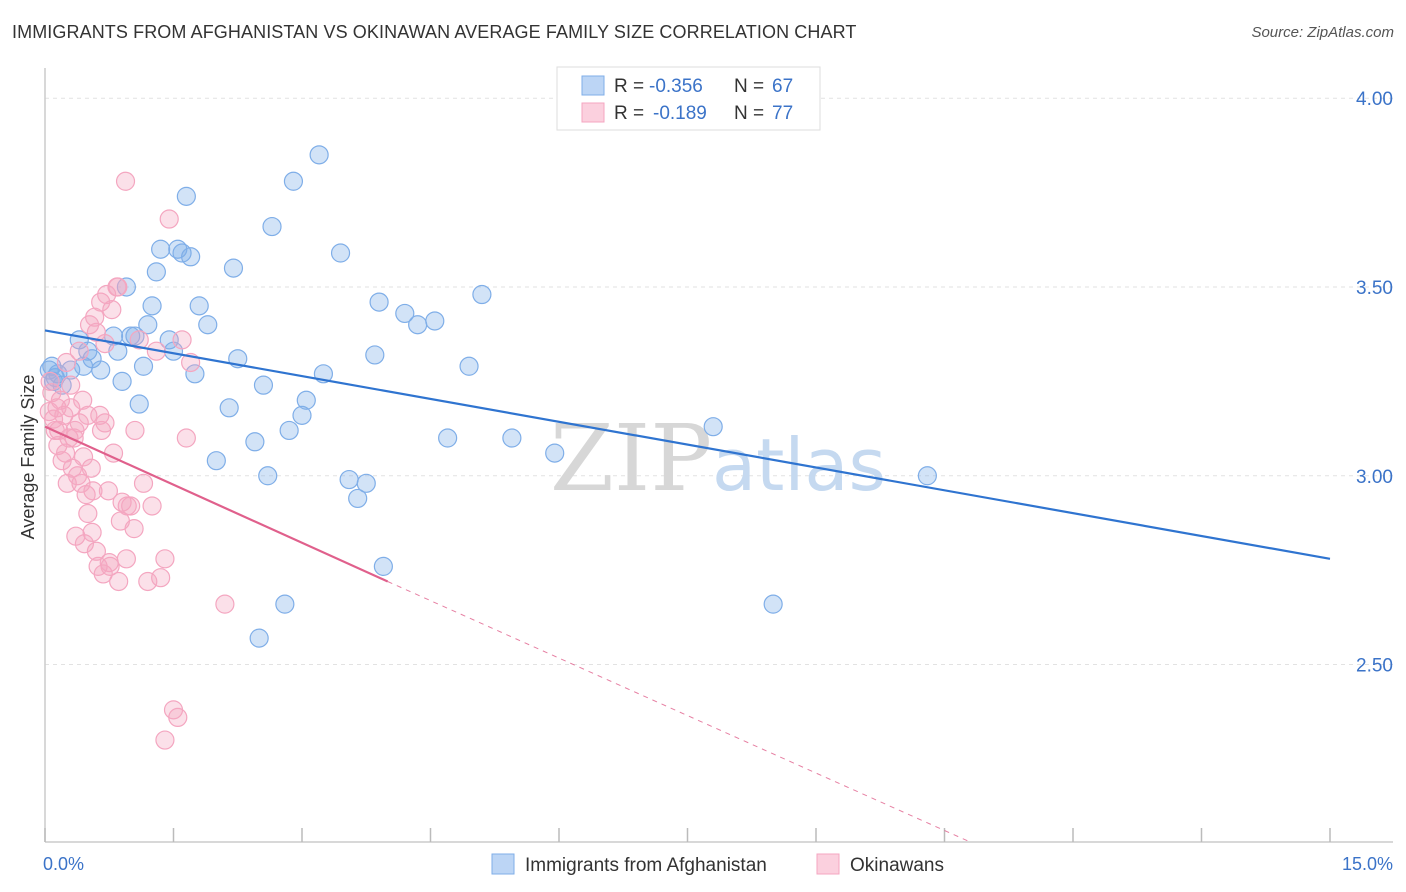 This screenshot has height=892, width=1406. Describe the element at coordinates (897, 865) in the screenshot. I see `series-label-okinawans: Okinawans` at that location.